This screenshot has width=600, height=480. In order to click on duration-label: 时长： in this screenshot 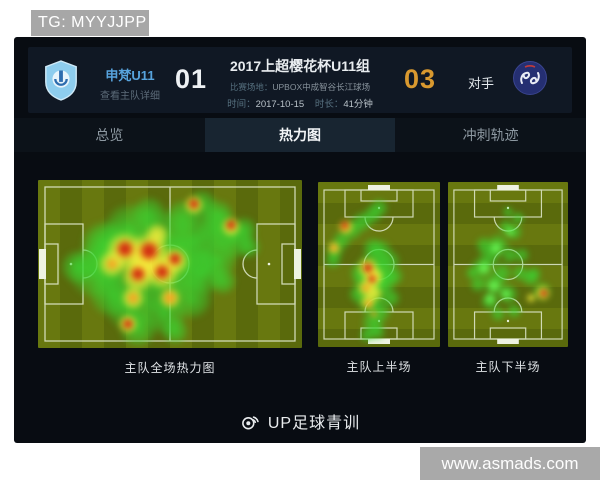, I will do `click(329, 104)`.